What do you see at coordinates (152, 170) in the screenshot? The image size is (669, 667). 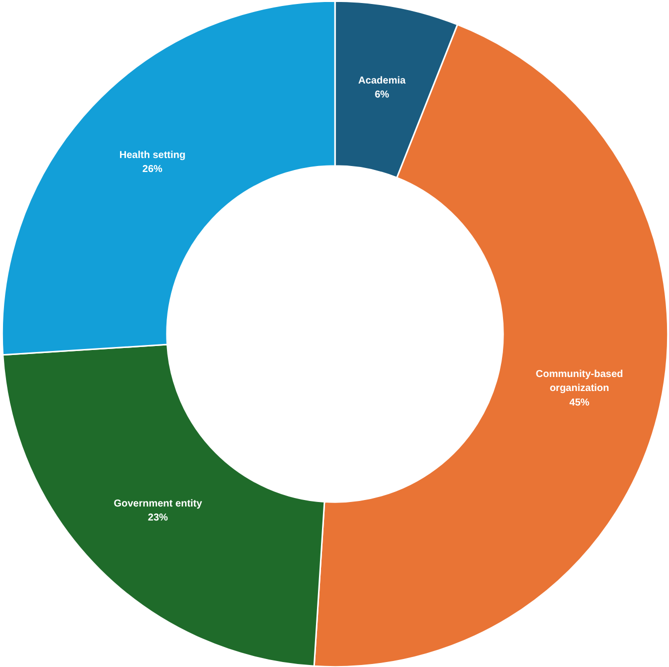 I see `data-label: 26%` at bounding box center [152, 170].